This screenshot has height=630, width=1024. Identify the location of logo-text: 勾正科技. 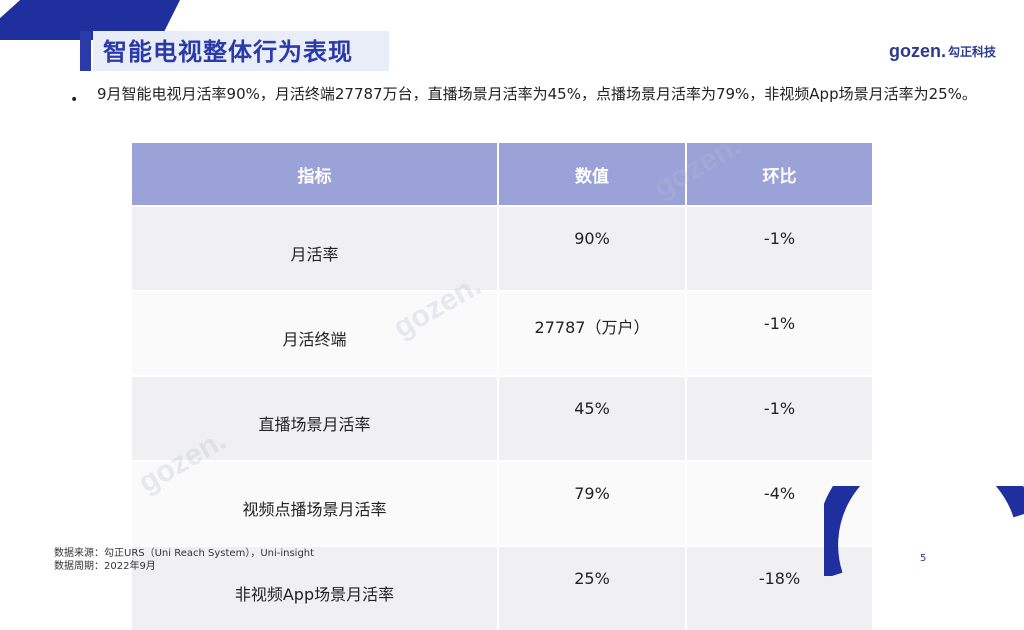
(971, 51).